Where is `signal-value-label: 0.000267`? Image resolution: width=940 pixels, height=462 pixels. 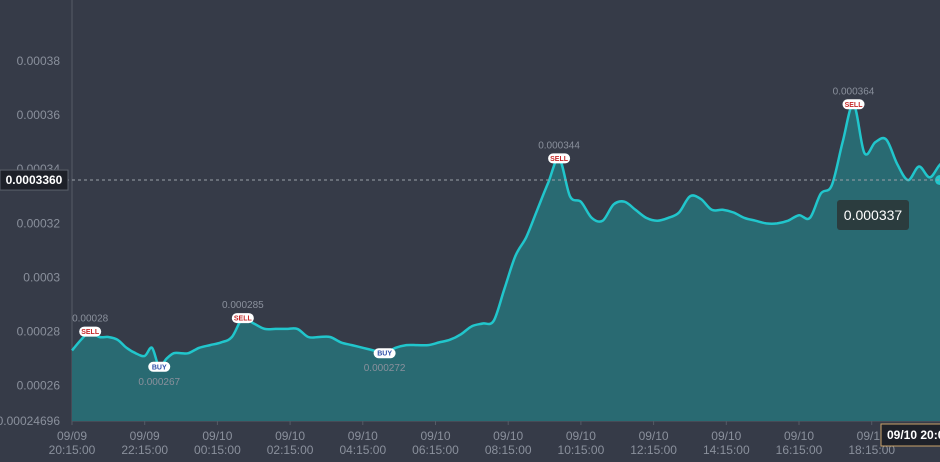 signal-value-label: 0.000267 is located at coordinates (159, 382).